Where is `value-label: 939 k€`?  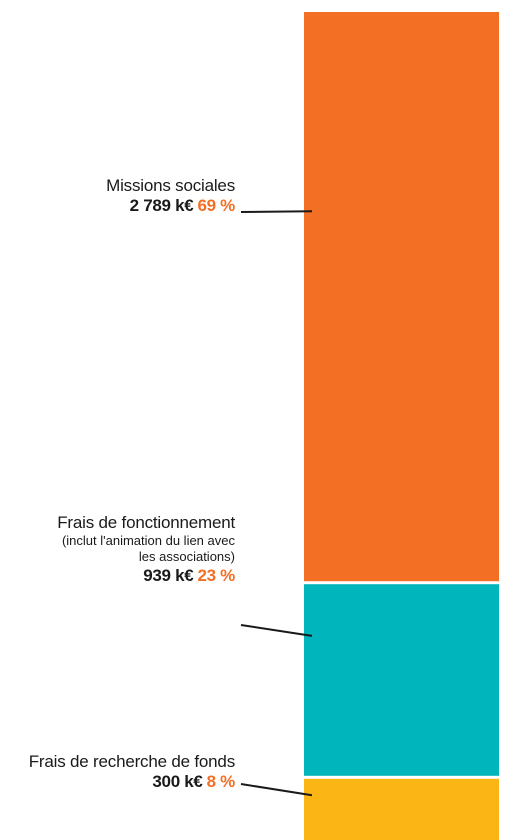 value-label: 939 k€ is located at coordinates (168, 576).